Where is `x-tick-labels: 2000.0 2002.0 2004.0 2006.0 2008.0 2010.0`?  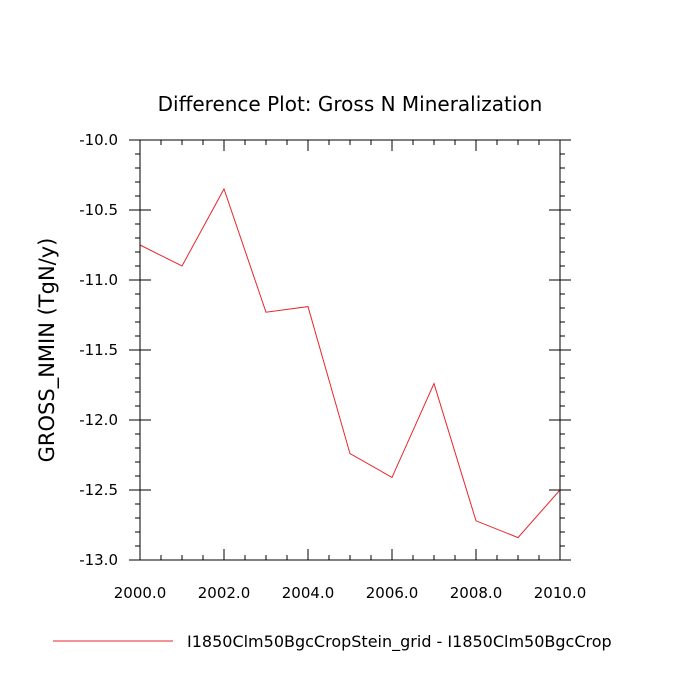 x-tick-labels: 2000.0 2002.0 2004.0 2006.0 2008.0 2010.0 is located at coordinates (350, 593).